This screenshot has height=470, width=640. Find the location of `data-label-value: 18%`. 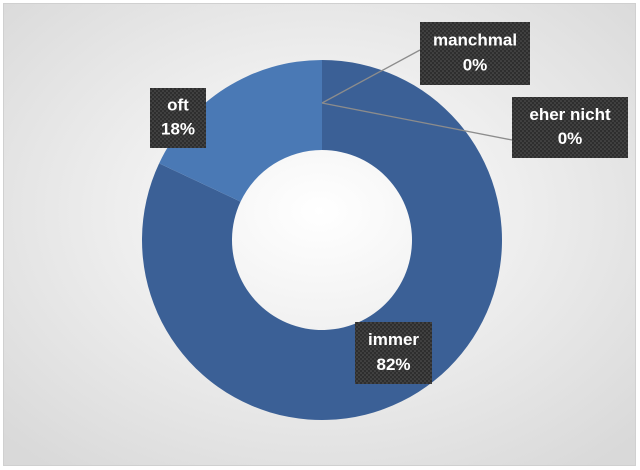

data-label-value: 18% is located at coordinates (178, 128).